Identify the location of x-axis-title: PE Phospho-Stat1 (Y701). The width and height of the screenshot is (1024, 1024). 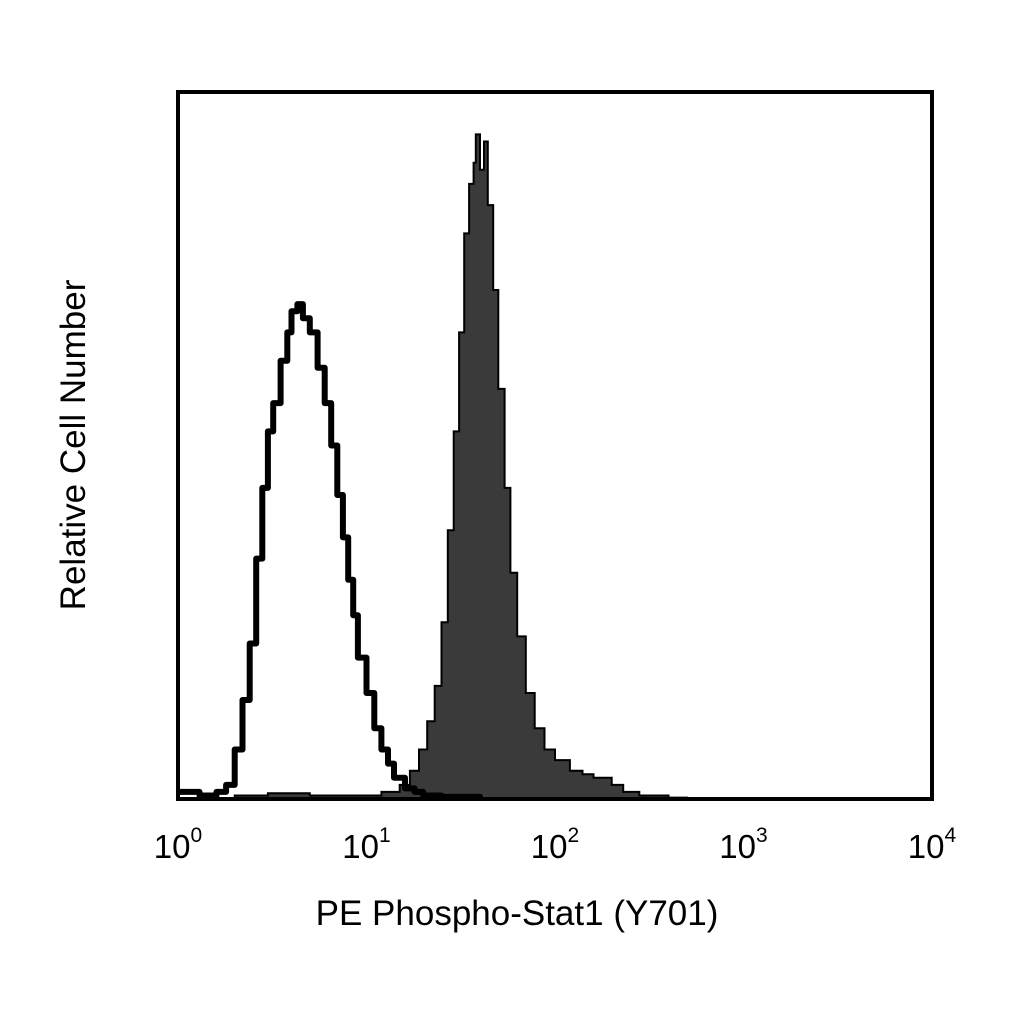
(517, 913).